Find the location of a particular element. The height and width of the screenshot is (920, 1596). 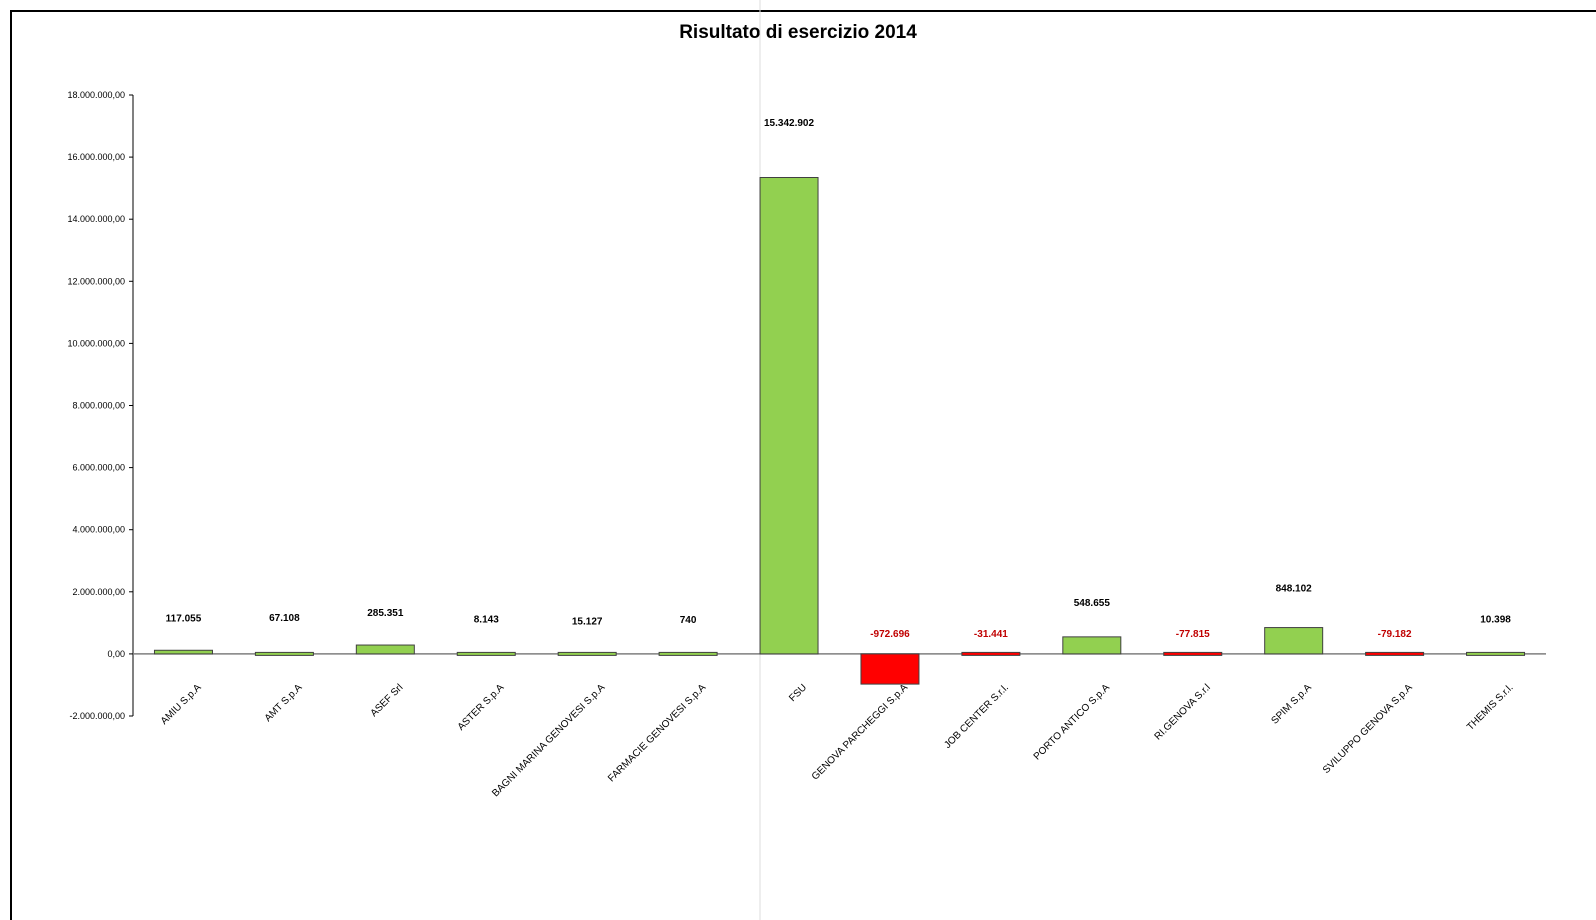

data-label: -79.182 is located at coordinates (1395, 634).